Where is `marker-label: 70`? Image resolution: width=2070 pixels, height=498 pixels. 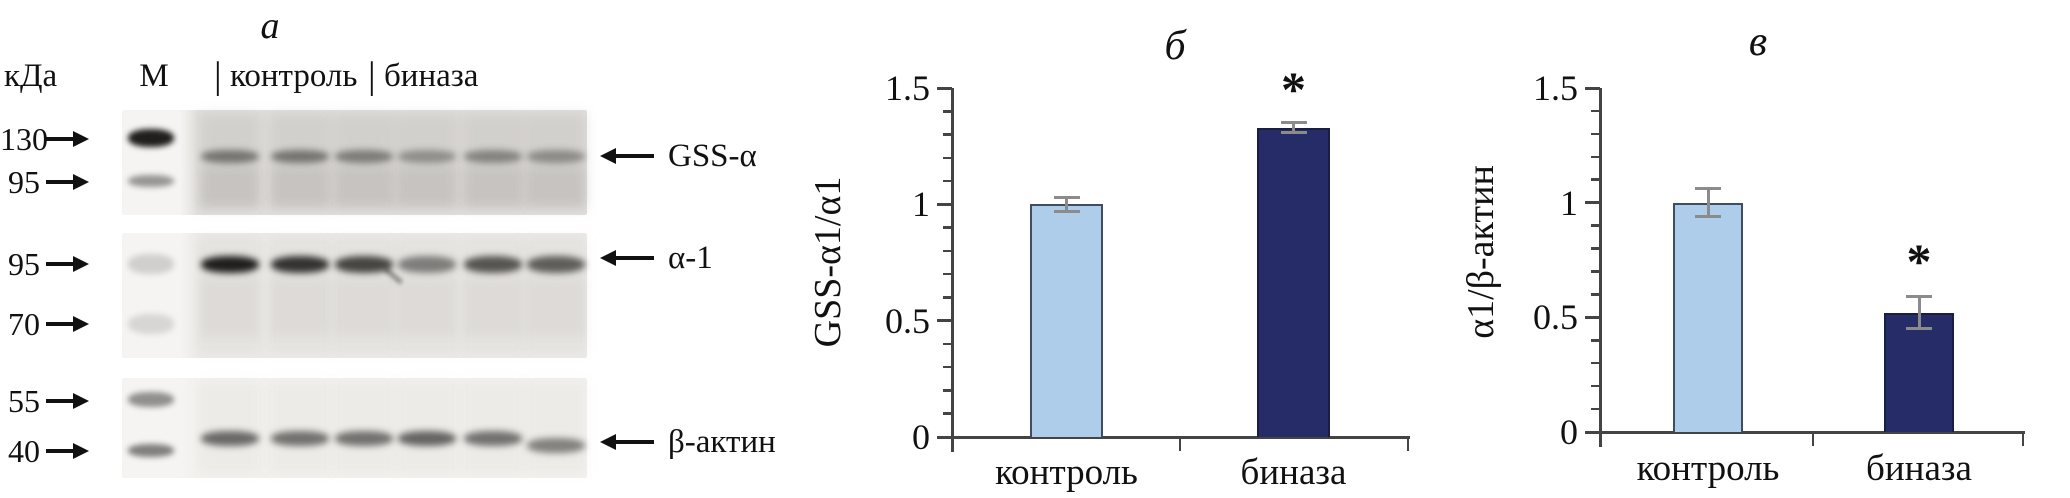 marker-label: 70 is located at coordinates (24, 324).